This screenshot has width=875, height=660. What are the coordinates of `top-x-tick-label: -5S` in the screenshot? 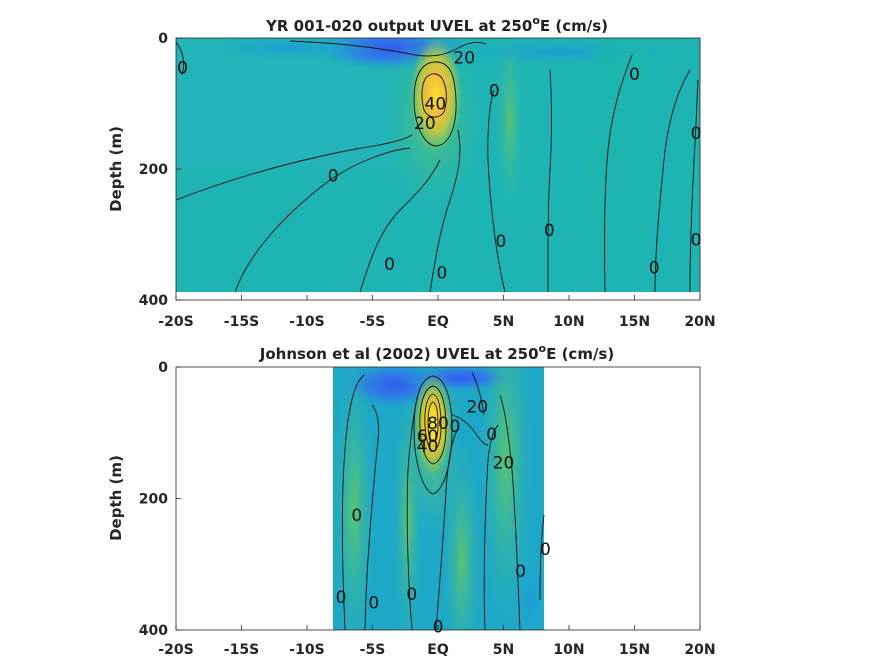 It's located at (373, 322).